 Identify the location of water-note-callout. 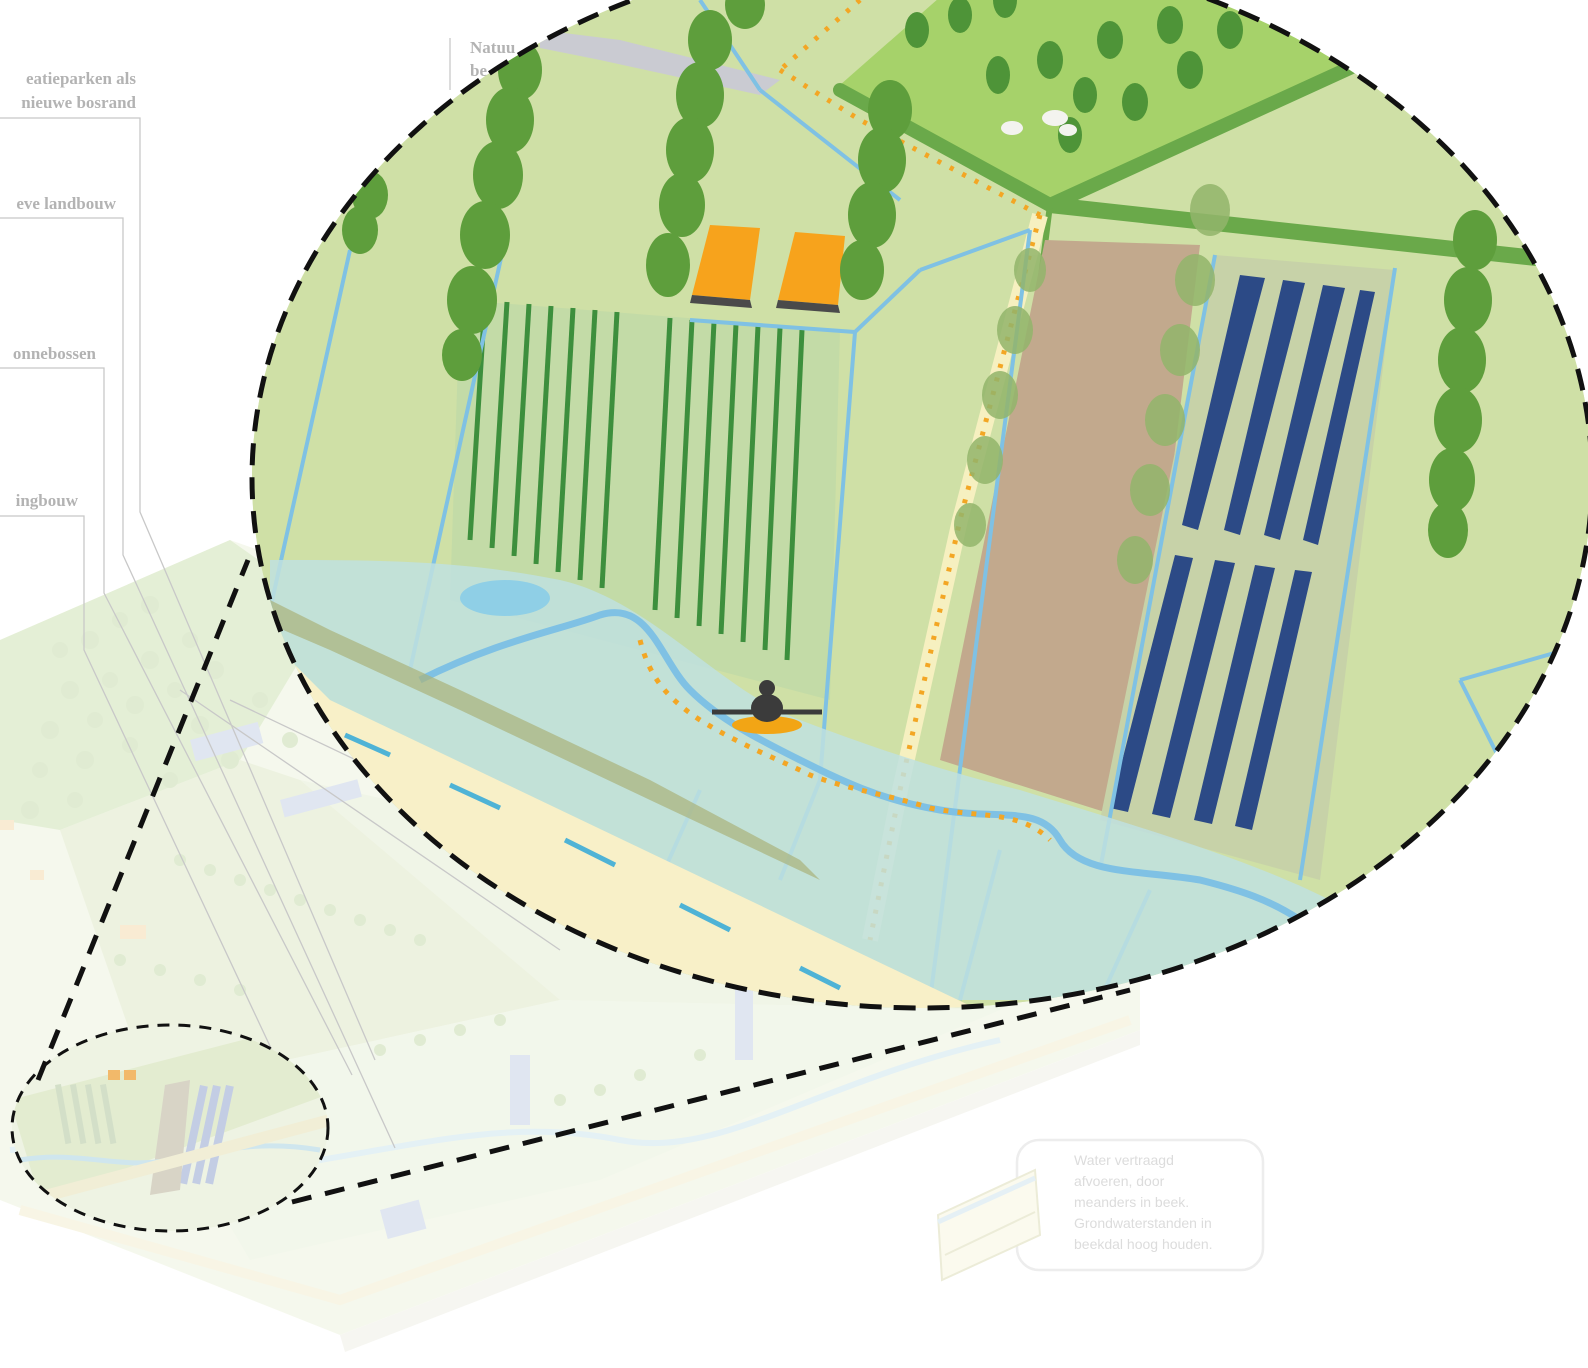
(1100, 1210).